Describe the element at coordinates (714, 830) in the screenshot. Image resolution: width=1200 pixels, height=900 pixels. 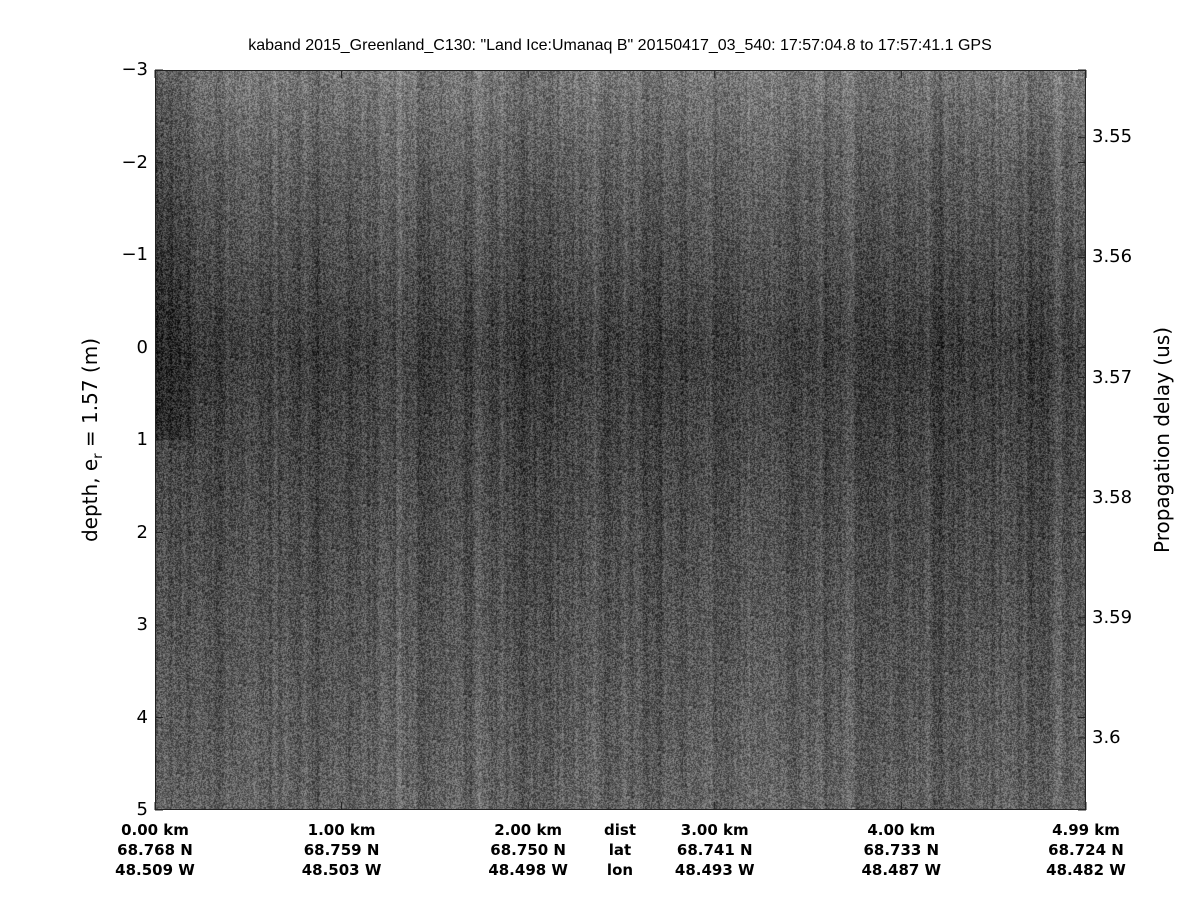
I see `dist-tick-label: 3.00 km` at that location.